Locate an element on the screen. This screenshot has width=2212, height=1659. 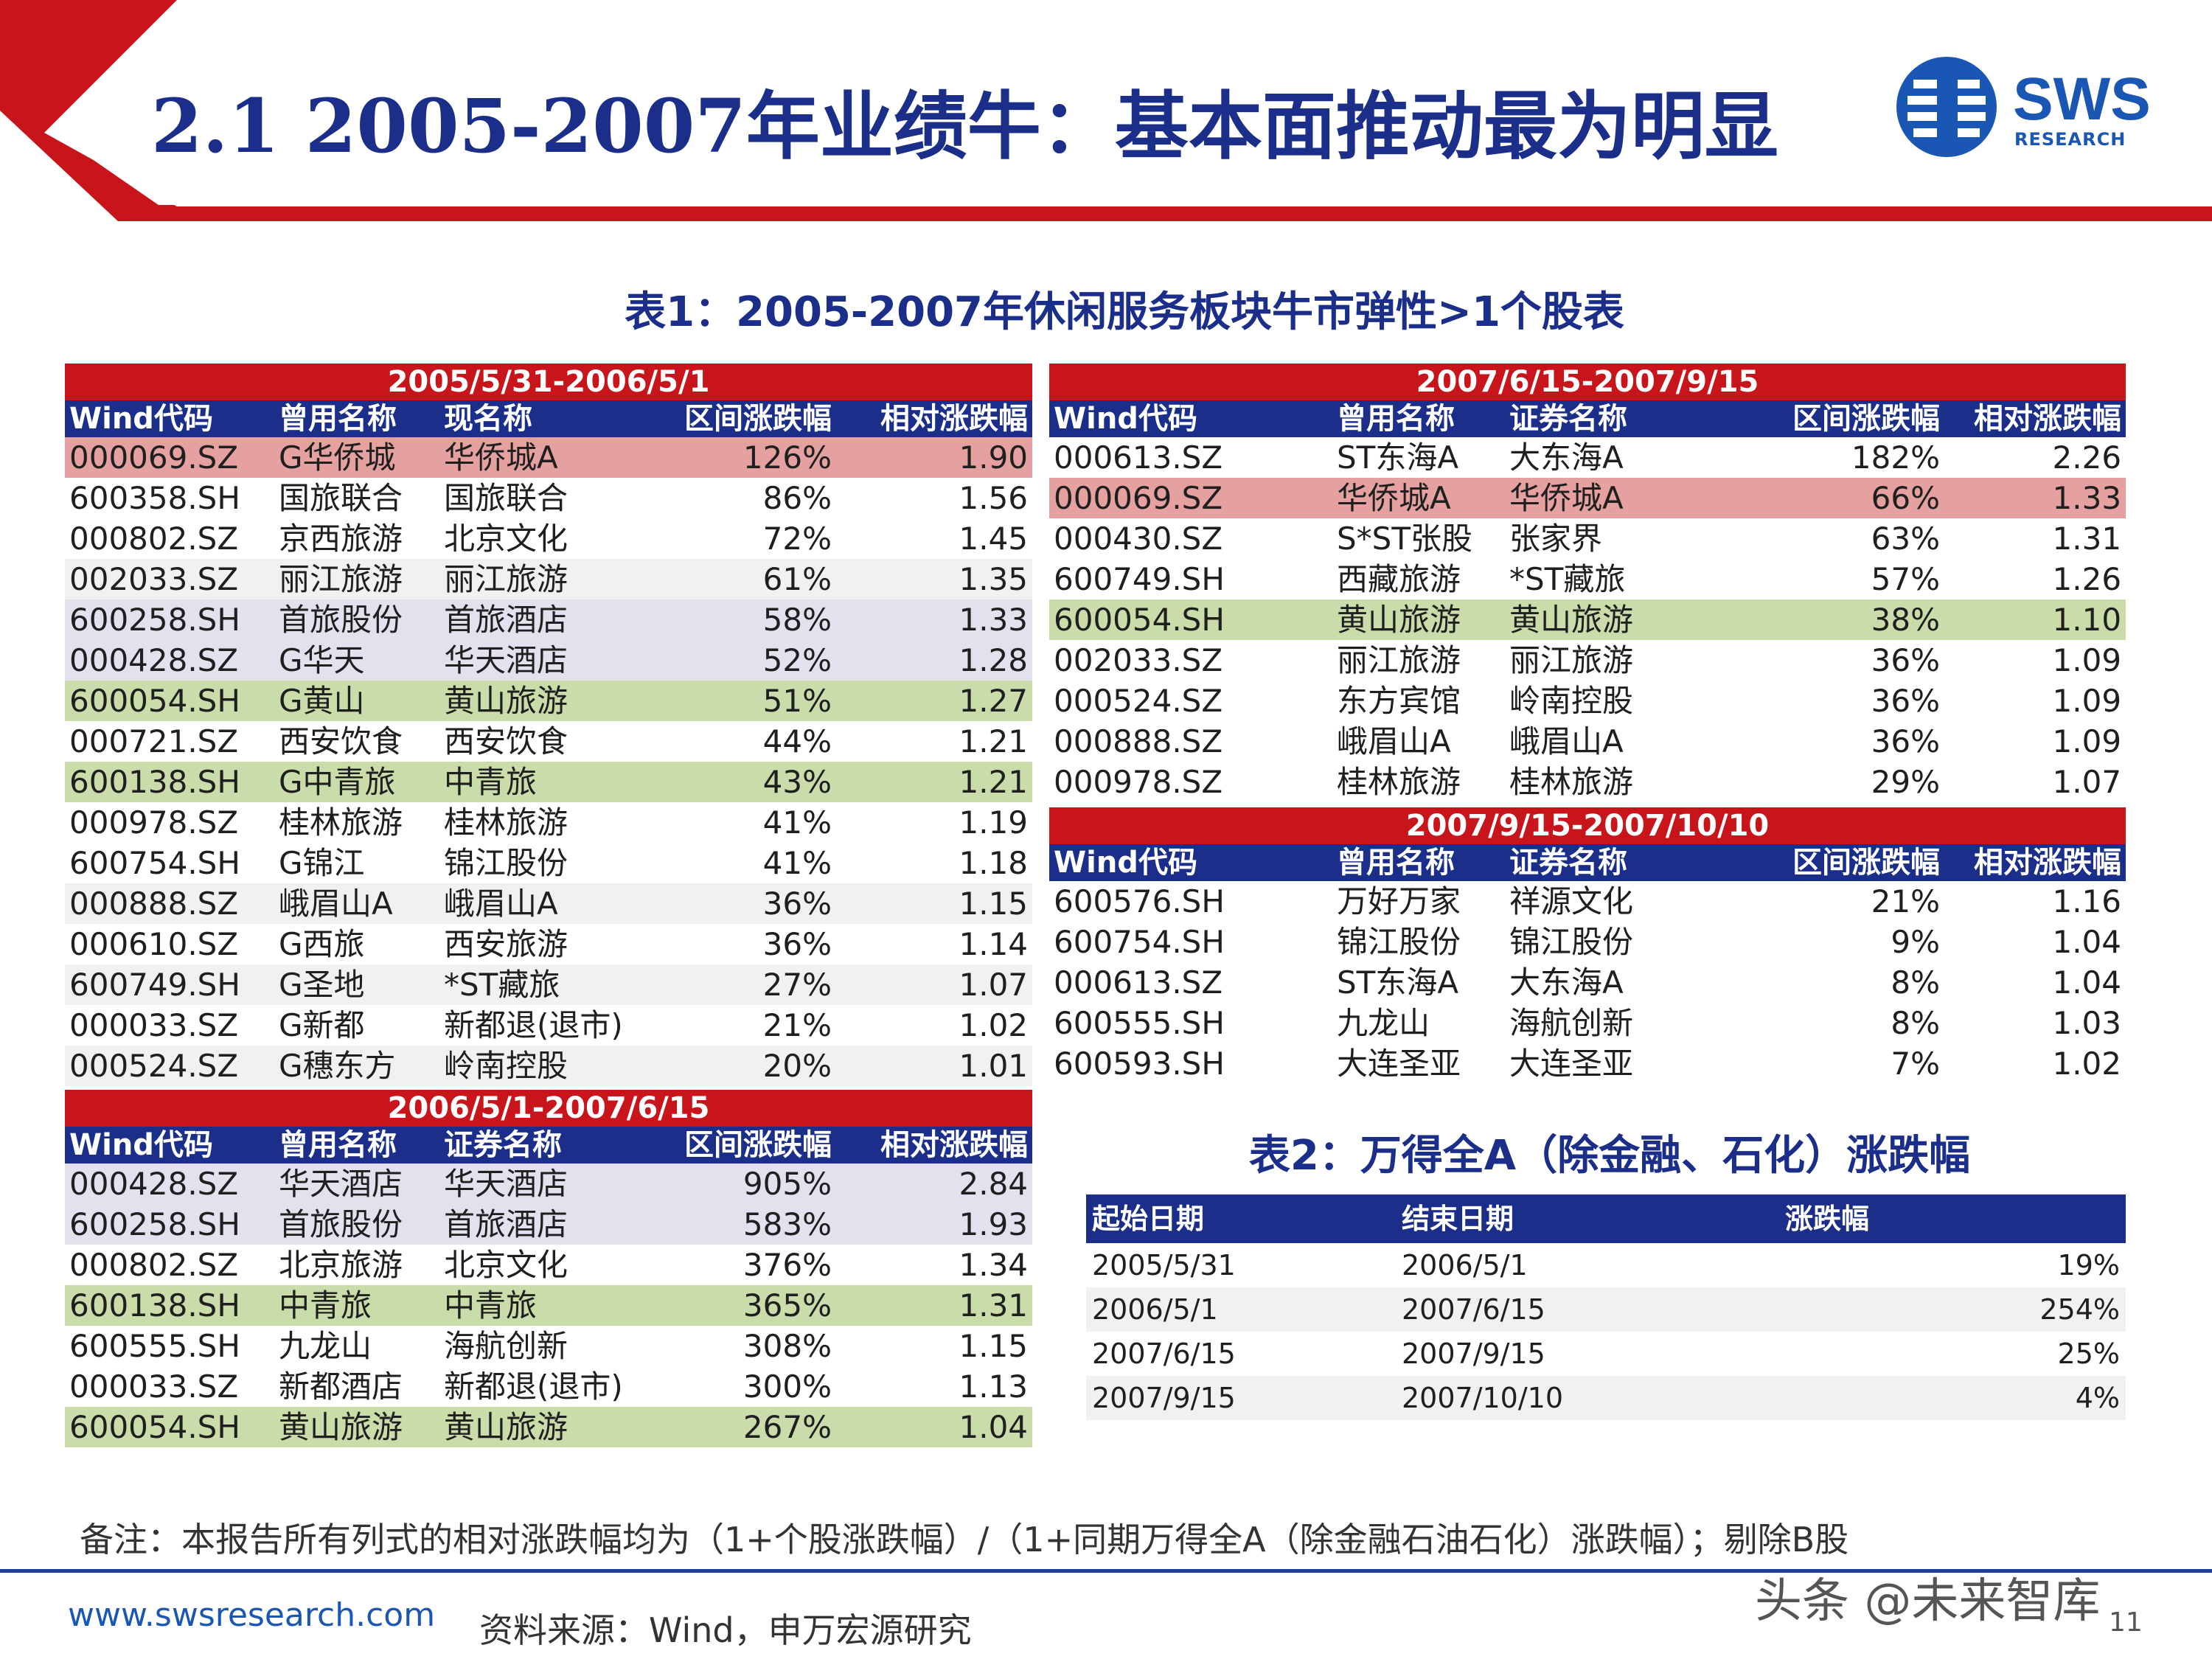
page-title: 2.1 2005-2007年业绩牛：基本面推动最为明显 is located at coordinates (964, 126).